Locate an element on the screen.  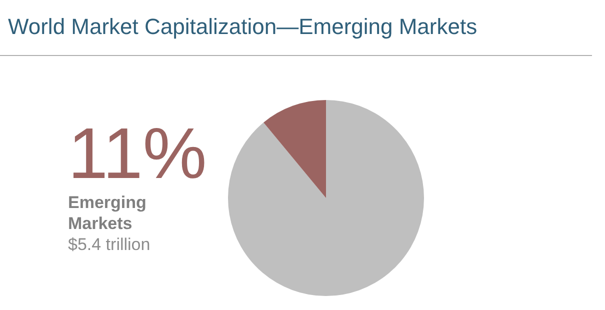
text: Emerging Markets is located at coordinates (108, 213).